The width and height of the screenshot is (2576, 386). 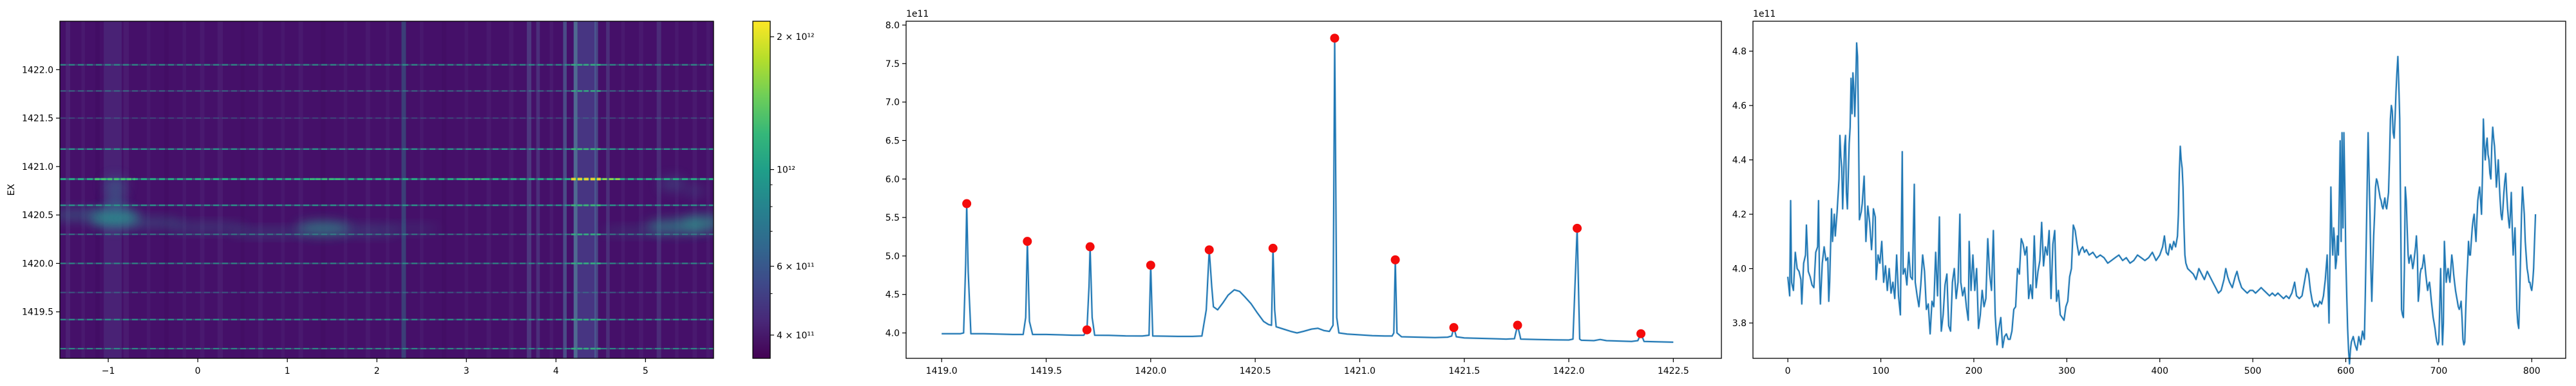 What do you see at coordinates (1739, 215) in the screenshot?
I see `y-tick-label: 4.2` at bounding box center [1739, 215].